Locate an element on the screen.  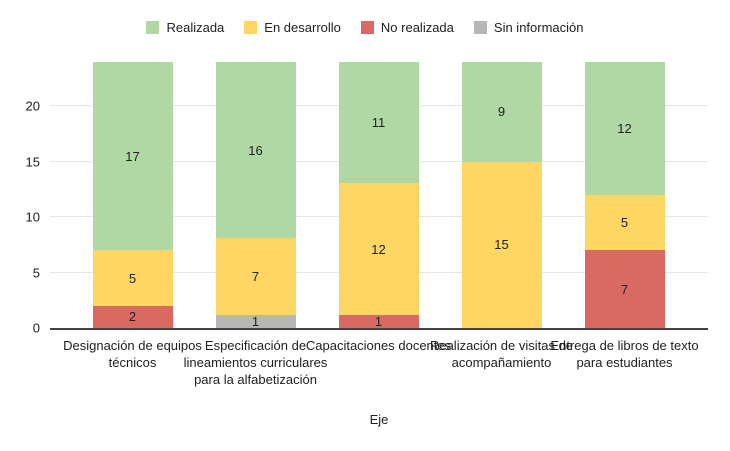
bar-segment-en-desarrollo: 7 is located at coordinates (255, 276).